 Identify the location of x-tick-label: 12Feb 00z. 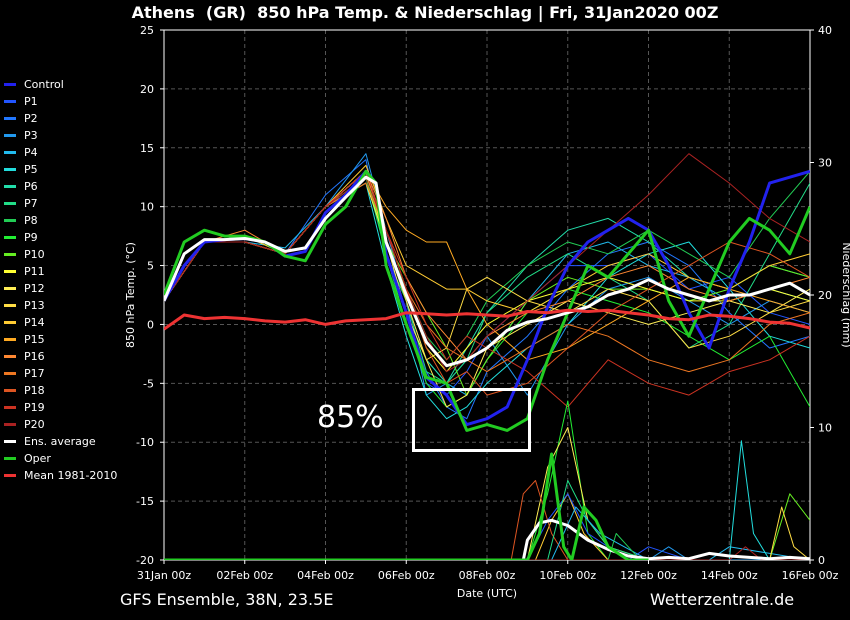
(648, 575).